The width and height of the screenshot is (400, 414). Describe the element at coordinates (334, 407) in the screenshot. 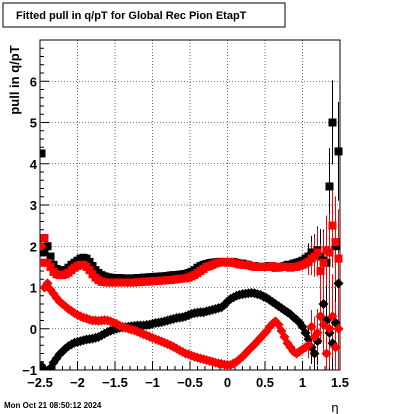

I see `x-axis-title: η` at that location.